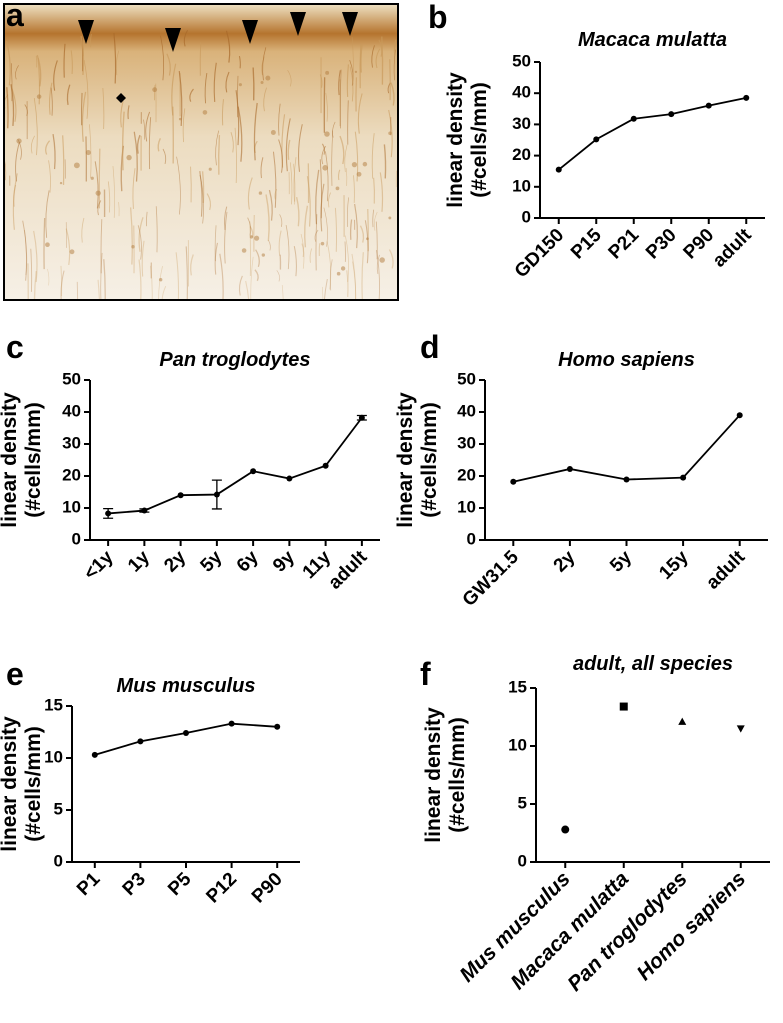  What do you see at coordinates (221, 888) in the screenshot?
I see `x-tick-label: P12` at bounding box center [221, 888].